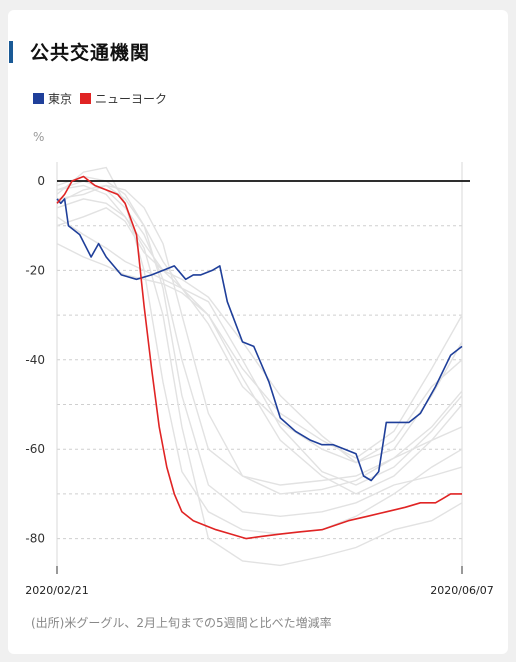  I want to click on y-tick-label: -20, so click(35, 270).